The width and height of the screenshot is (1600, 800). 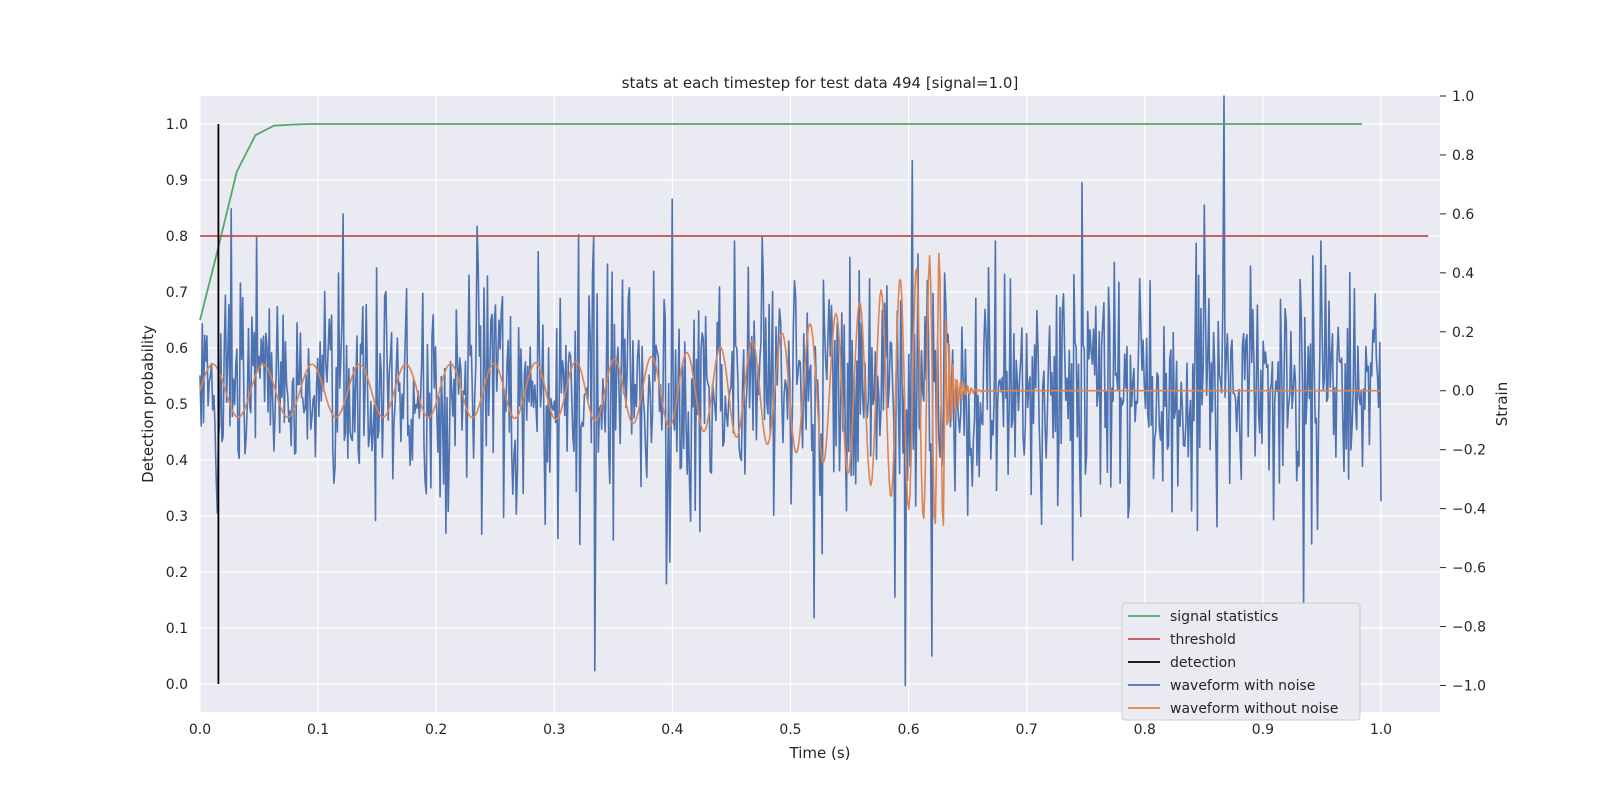 I want to click on legend-box, so click(x=1241, y=661).